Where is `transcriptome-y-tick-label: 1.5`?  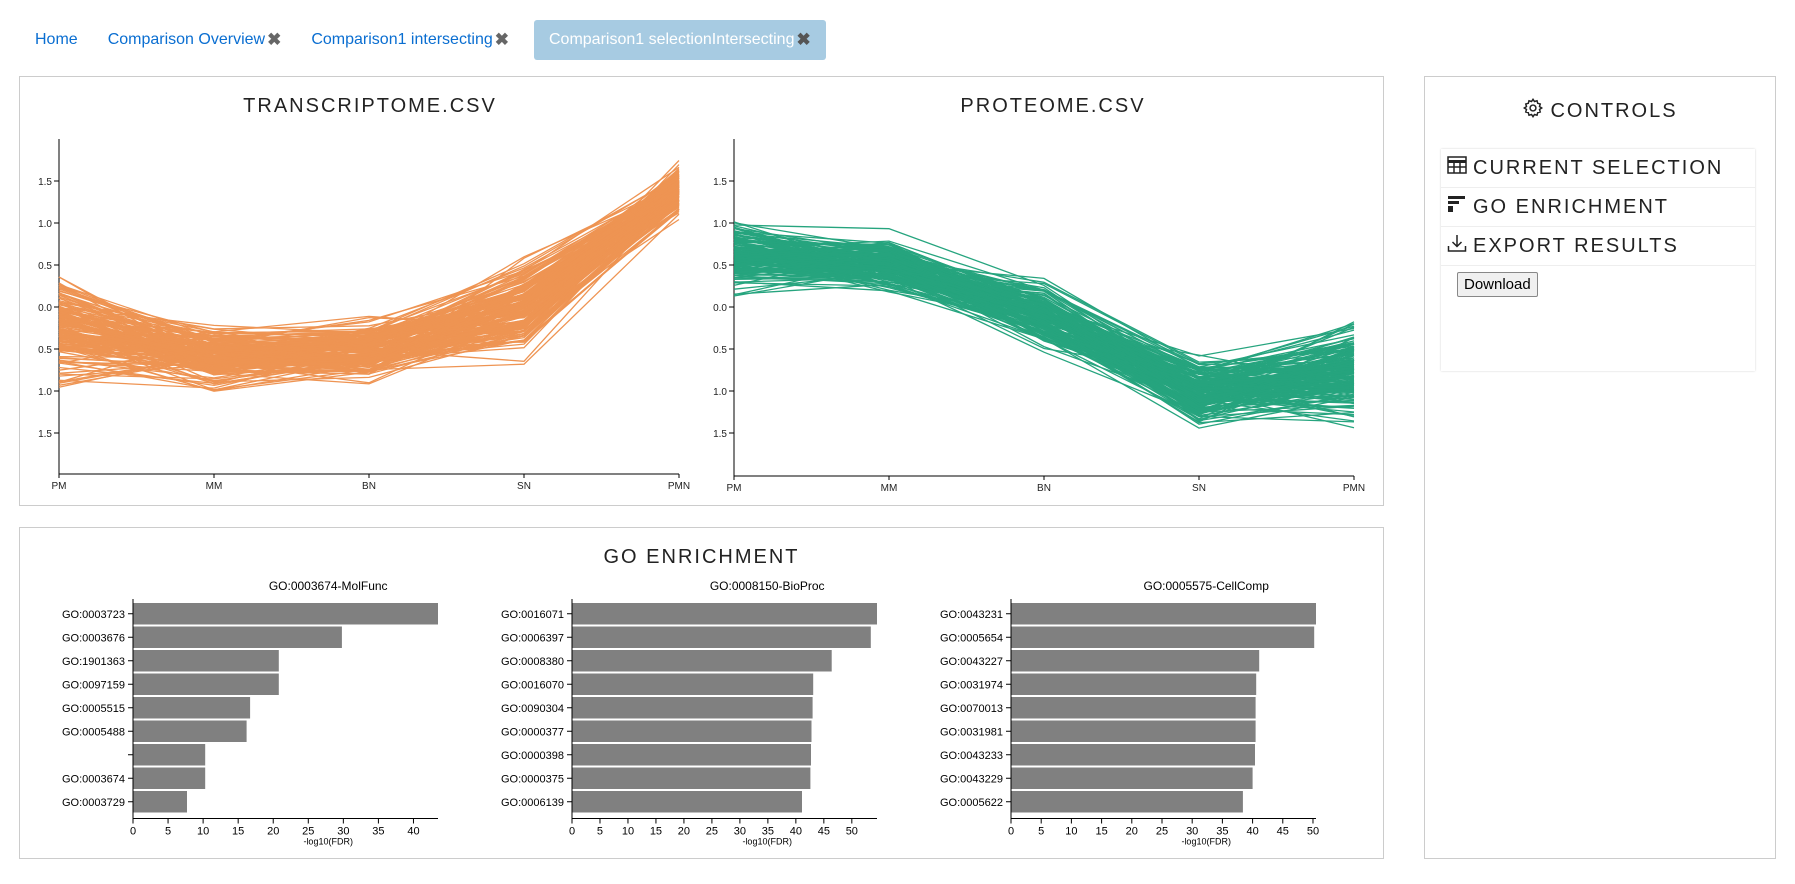
transcriptome-y-tick-label: 1.5 is located at coordinates (45, 434).